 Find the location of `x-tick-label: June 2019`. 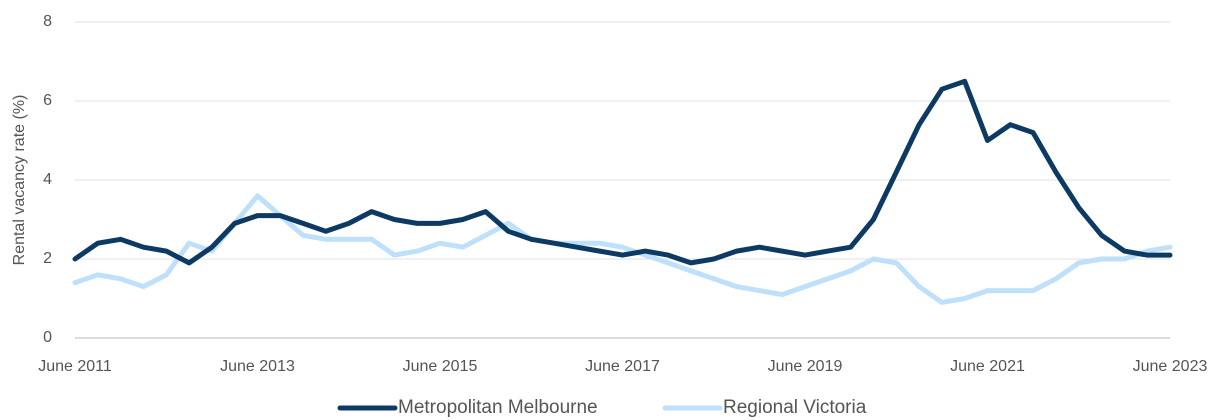

x-tick-label: June 2019 is located at coordinates (805, 366).